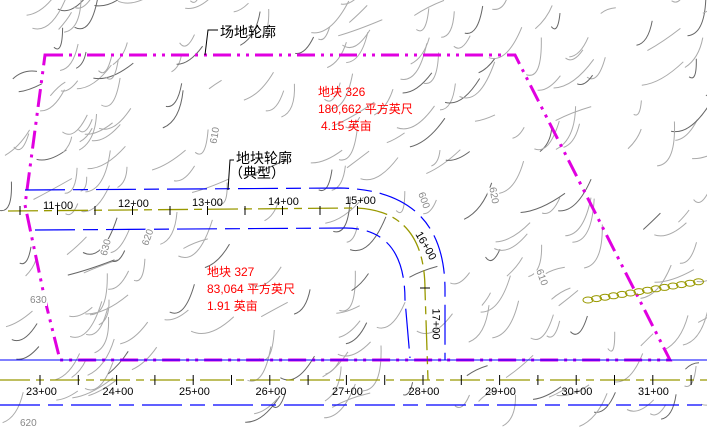  I want to click on site-outline-label: 场地轮廓, so click(248, 32).